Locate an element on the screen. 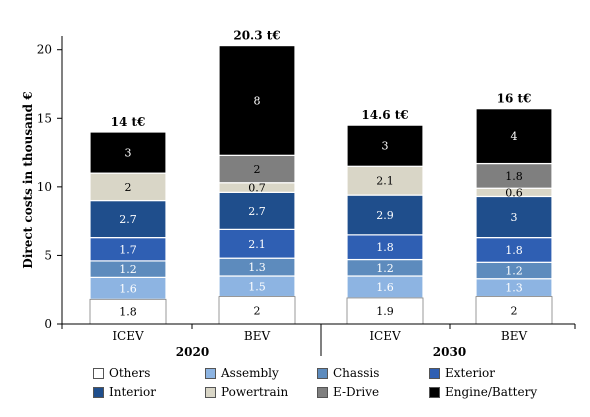 Image resolution: width=590 pixels, height=417 pixels. data-label: 0.6 is located at coordinates (514, 192).